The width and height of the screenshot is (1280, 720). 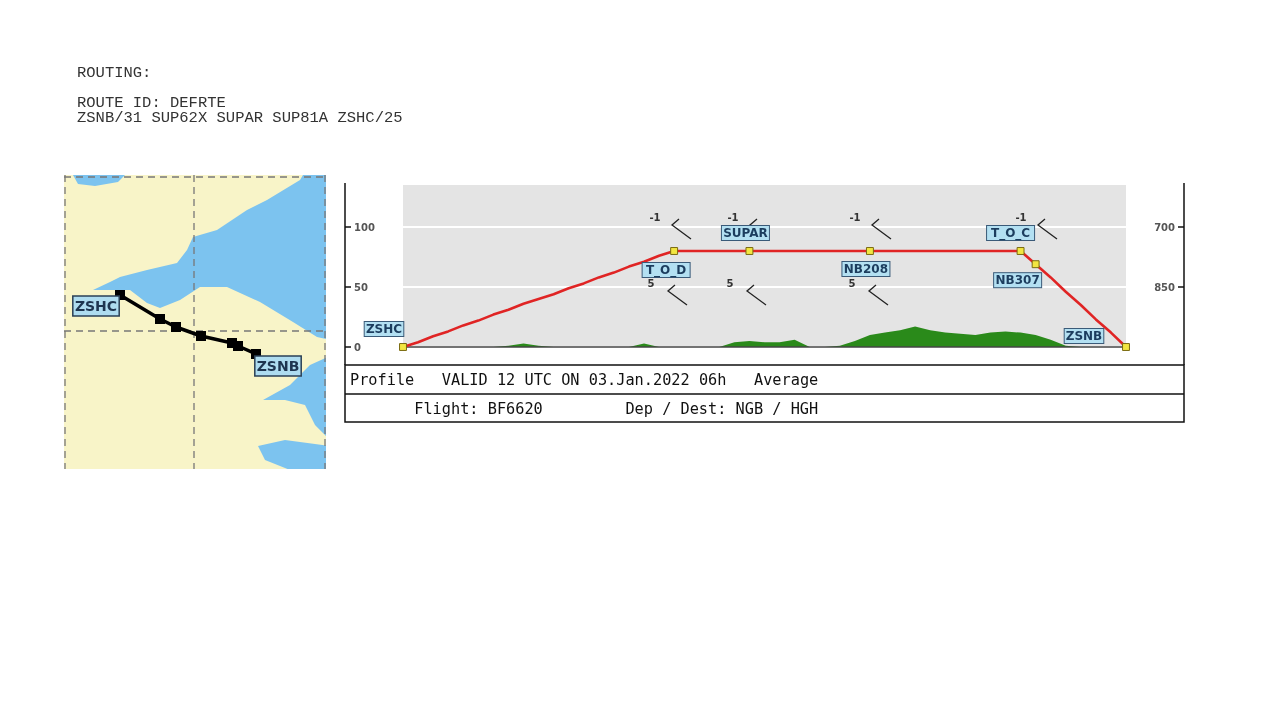 I want to click on text: ZSNB/31 SUP62X SUPAR SUP81A ZSHC/25, so click(x=240, y=118).